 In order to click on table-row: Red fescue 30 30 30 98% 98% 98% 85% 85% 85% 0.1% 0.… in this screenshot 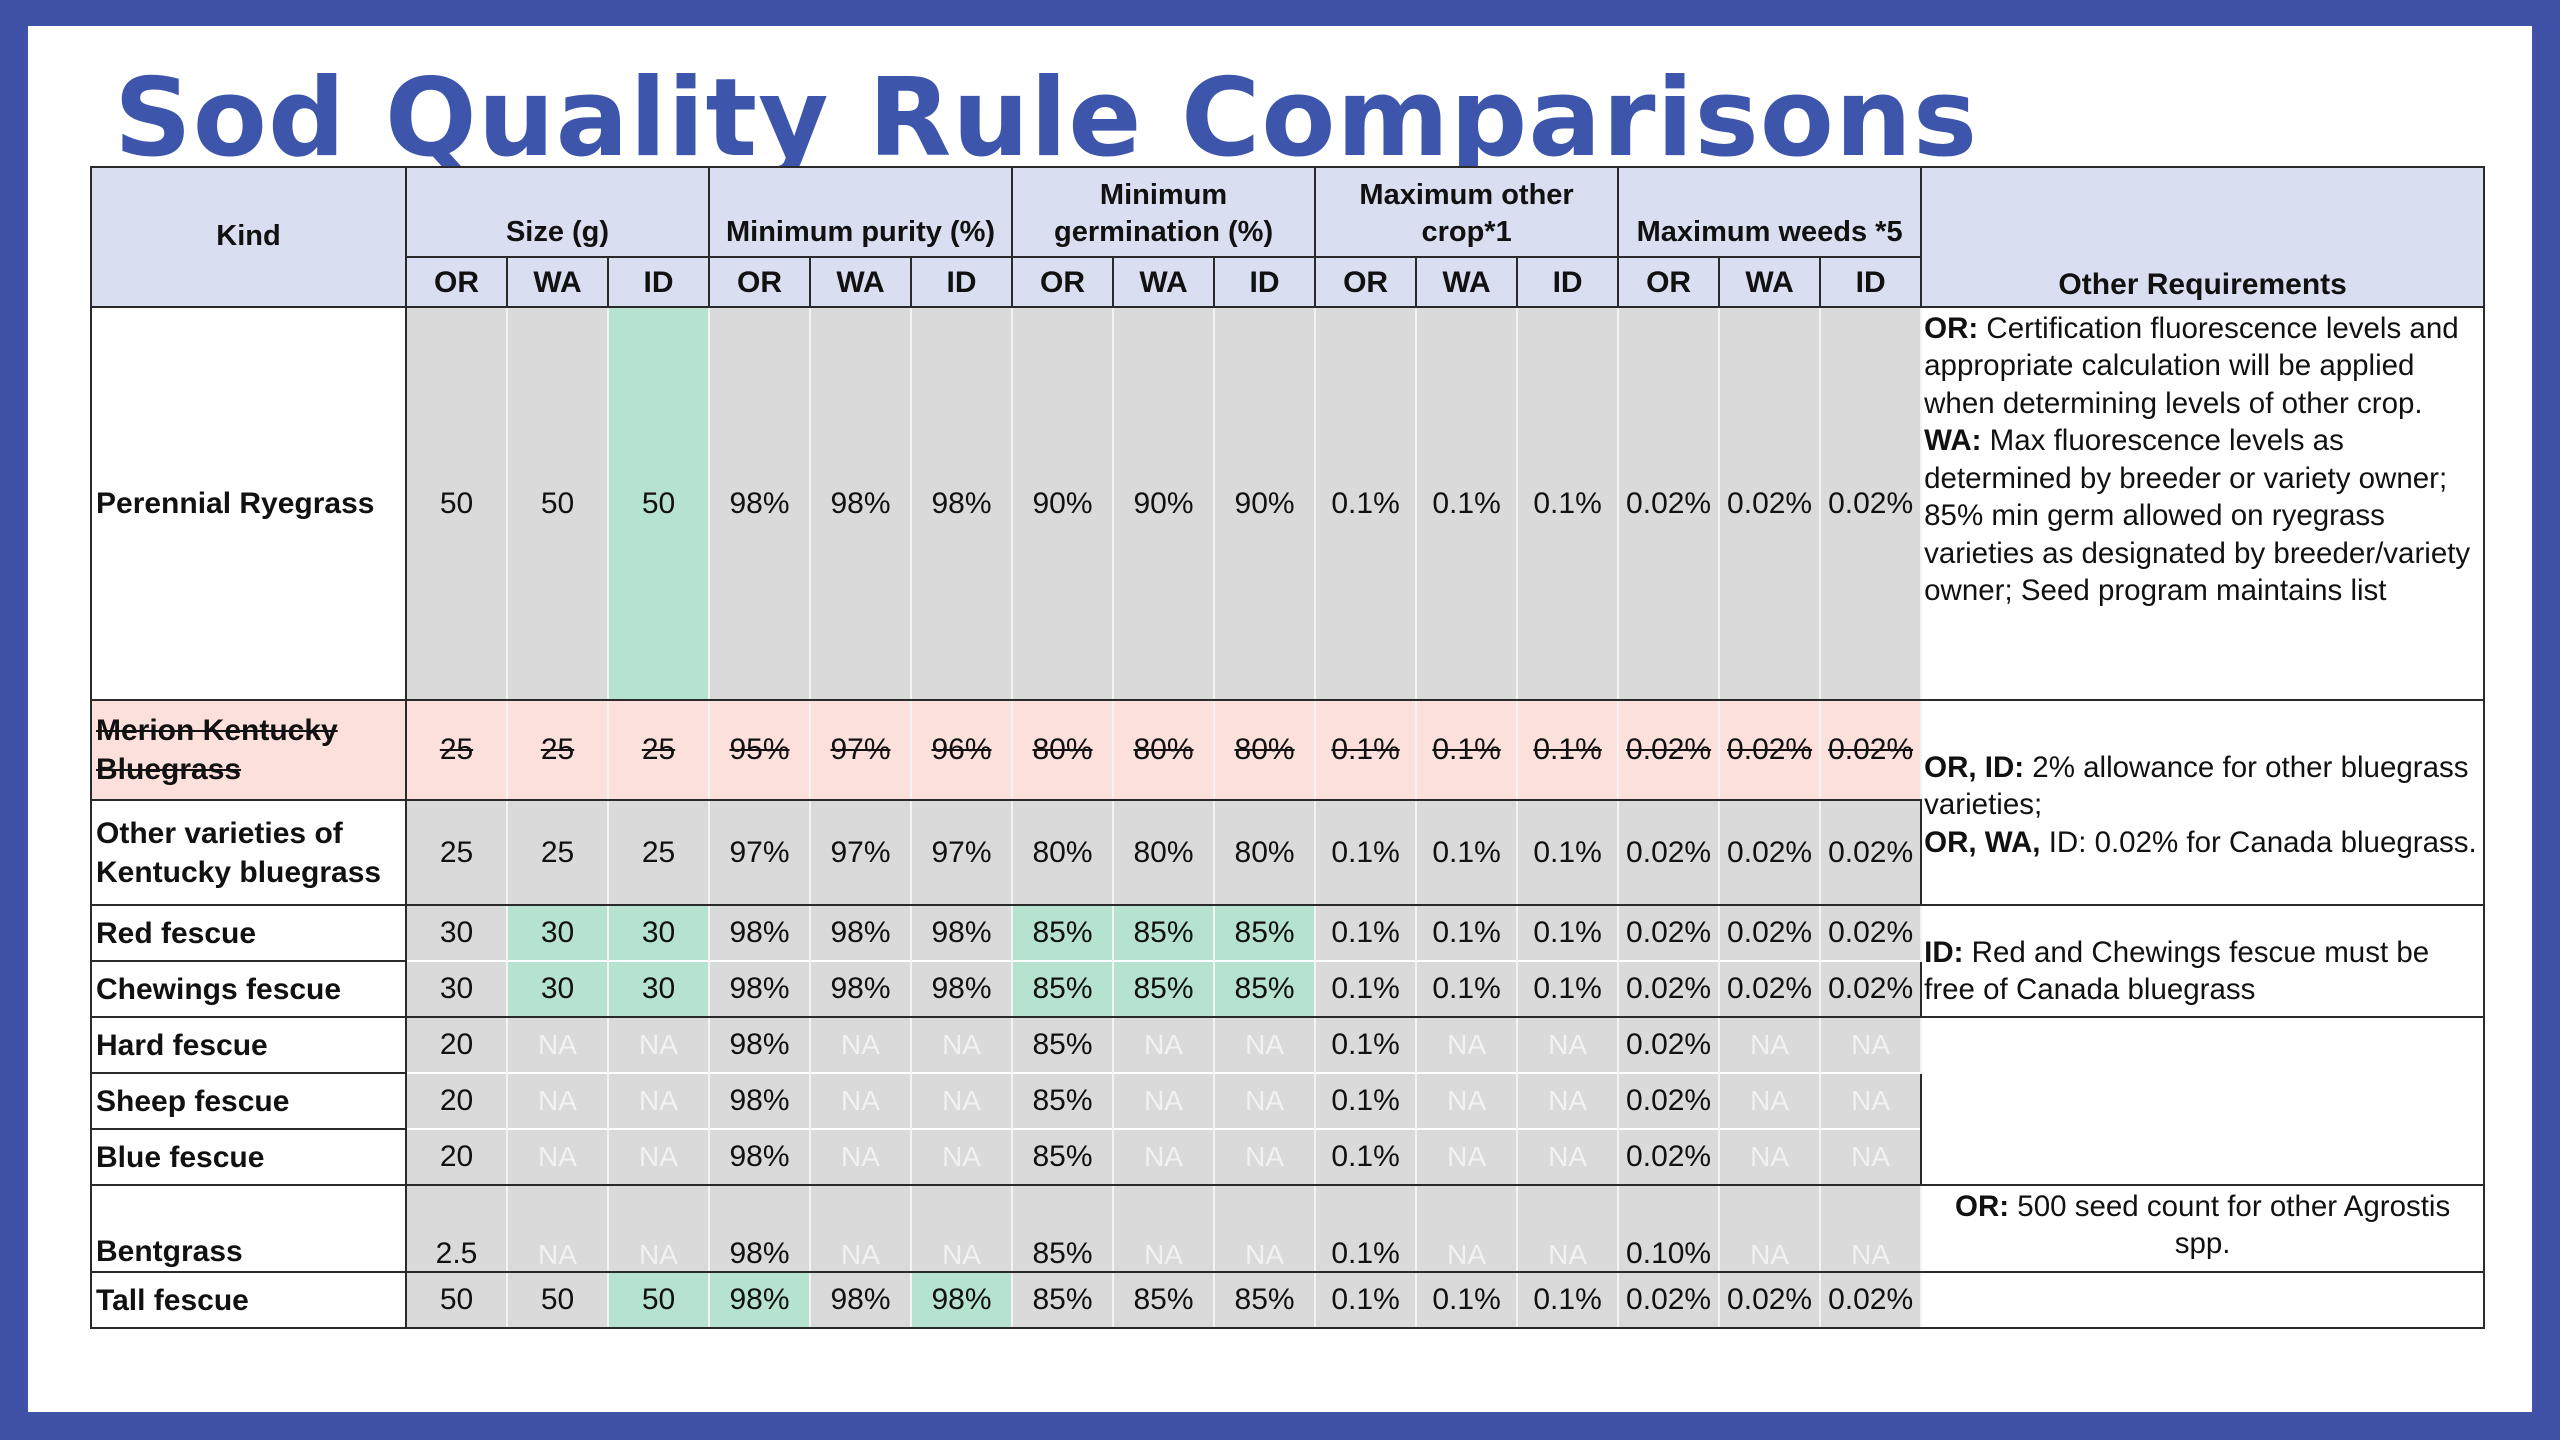, I will do `click(1288, 961)`.